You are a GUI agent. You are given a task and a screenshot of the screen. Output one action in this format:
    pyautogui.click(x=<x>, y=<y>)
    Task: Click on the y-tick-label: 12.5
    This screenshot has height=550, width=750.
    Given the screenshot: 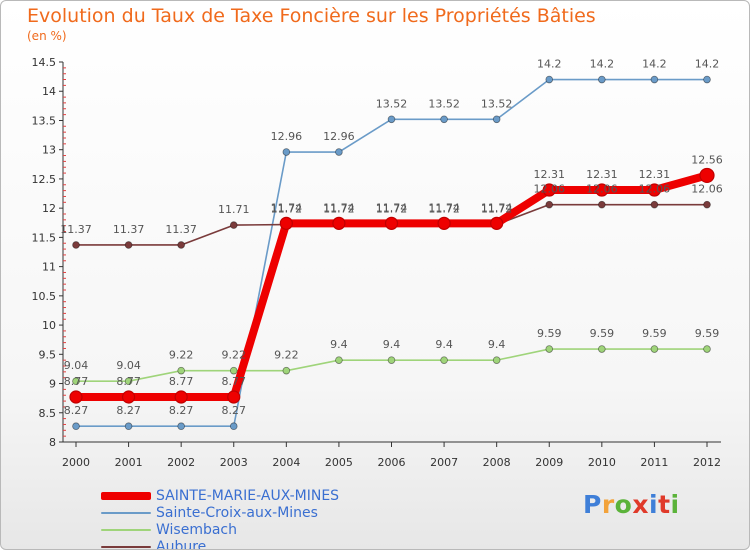 What is the action you would take?
    pyautogui.click(x=44, y=179)
    